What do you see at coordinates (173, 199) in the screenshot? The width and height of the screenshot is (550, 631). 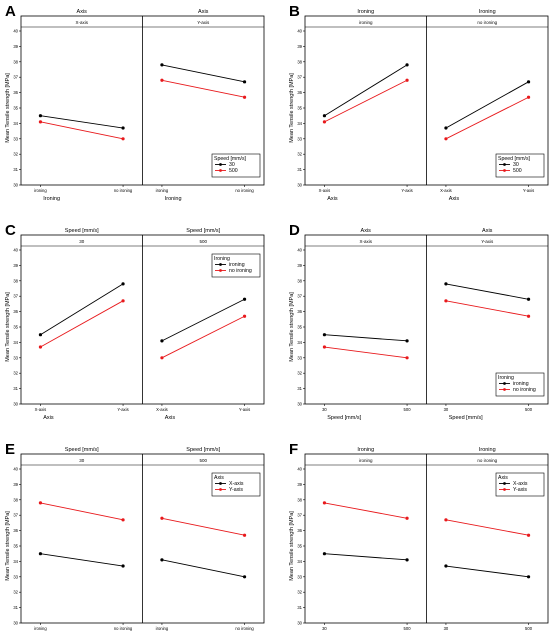 I see `x-axis-title: Ironing` at bounding box center [173, 199].